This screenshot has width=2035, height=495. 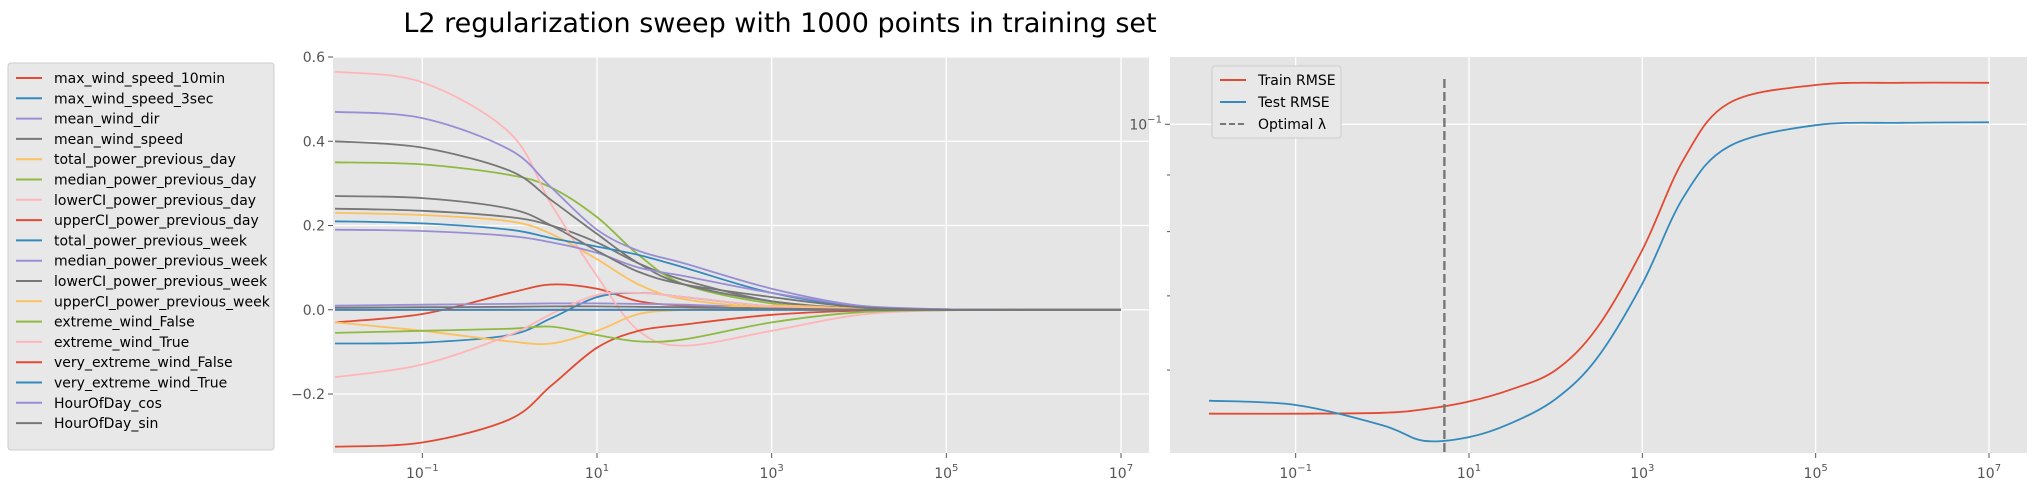 What do you see at coordinates (108, 404) in the screenshot?
I see `legend-label: HourOfDay_cos` at bounding box center [108, 404].